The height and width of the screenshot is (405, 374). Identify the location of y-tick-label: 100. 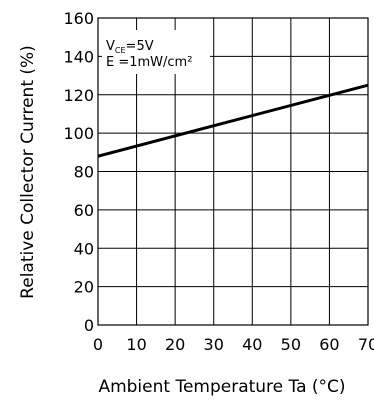
(78, 133).